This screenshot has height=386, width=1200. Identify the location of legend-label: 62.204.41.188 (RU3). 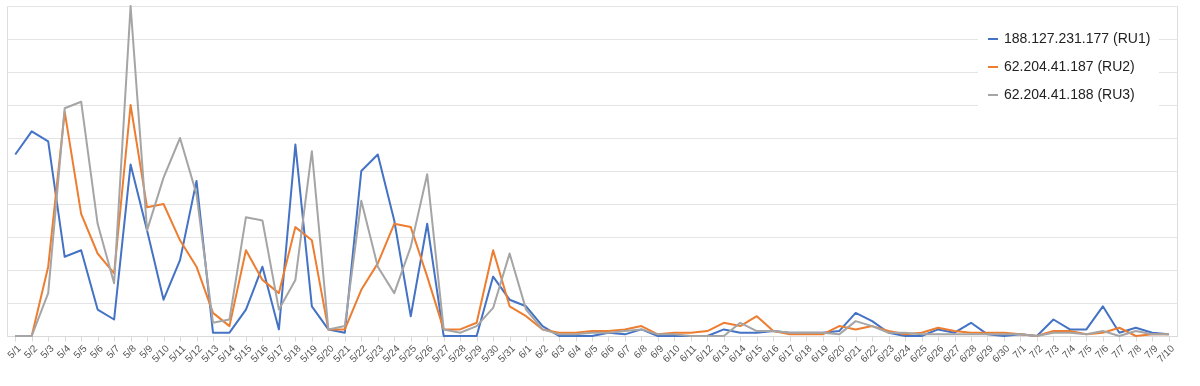
(1069, 94).